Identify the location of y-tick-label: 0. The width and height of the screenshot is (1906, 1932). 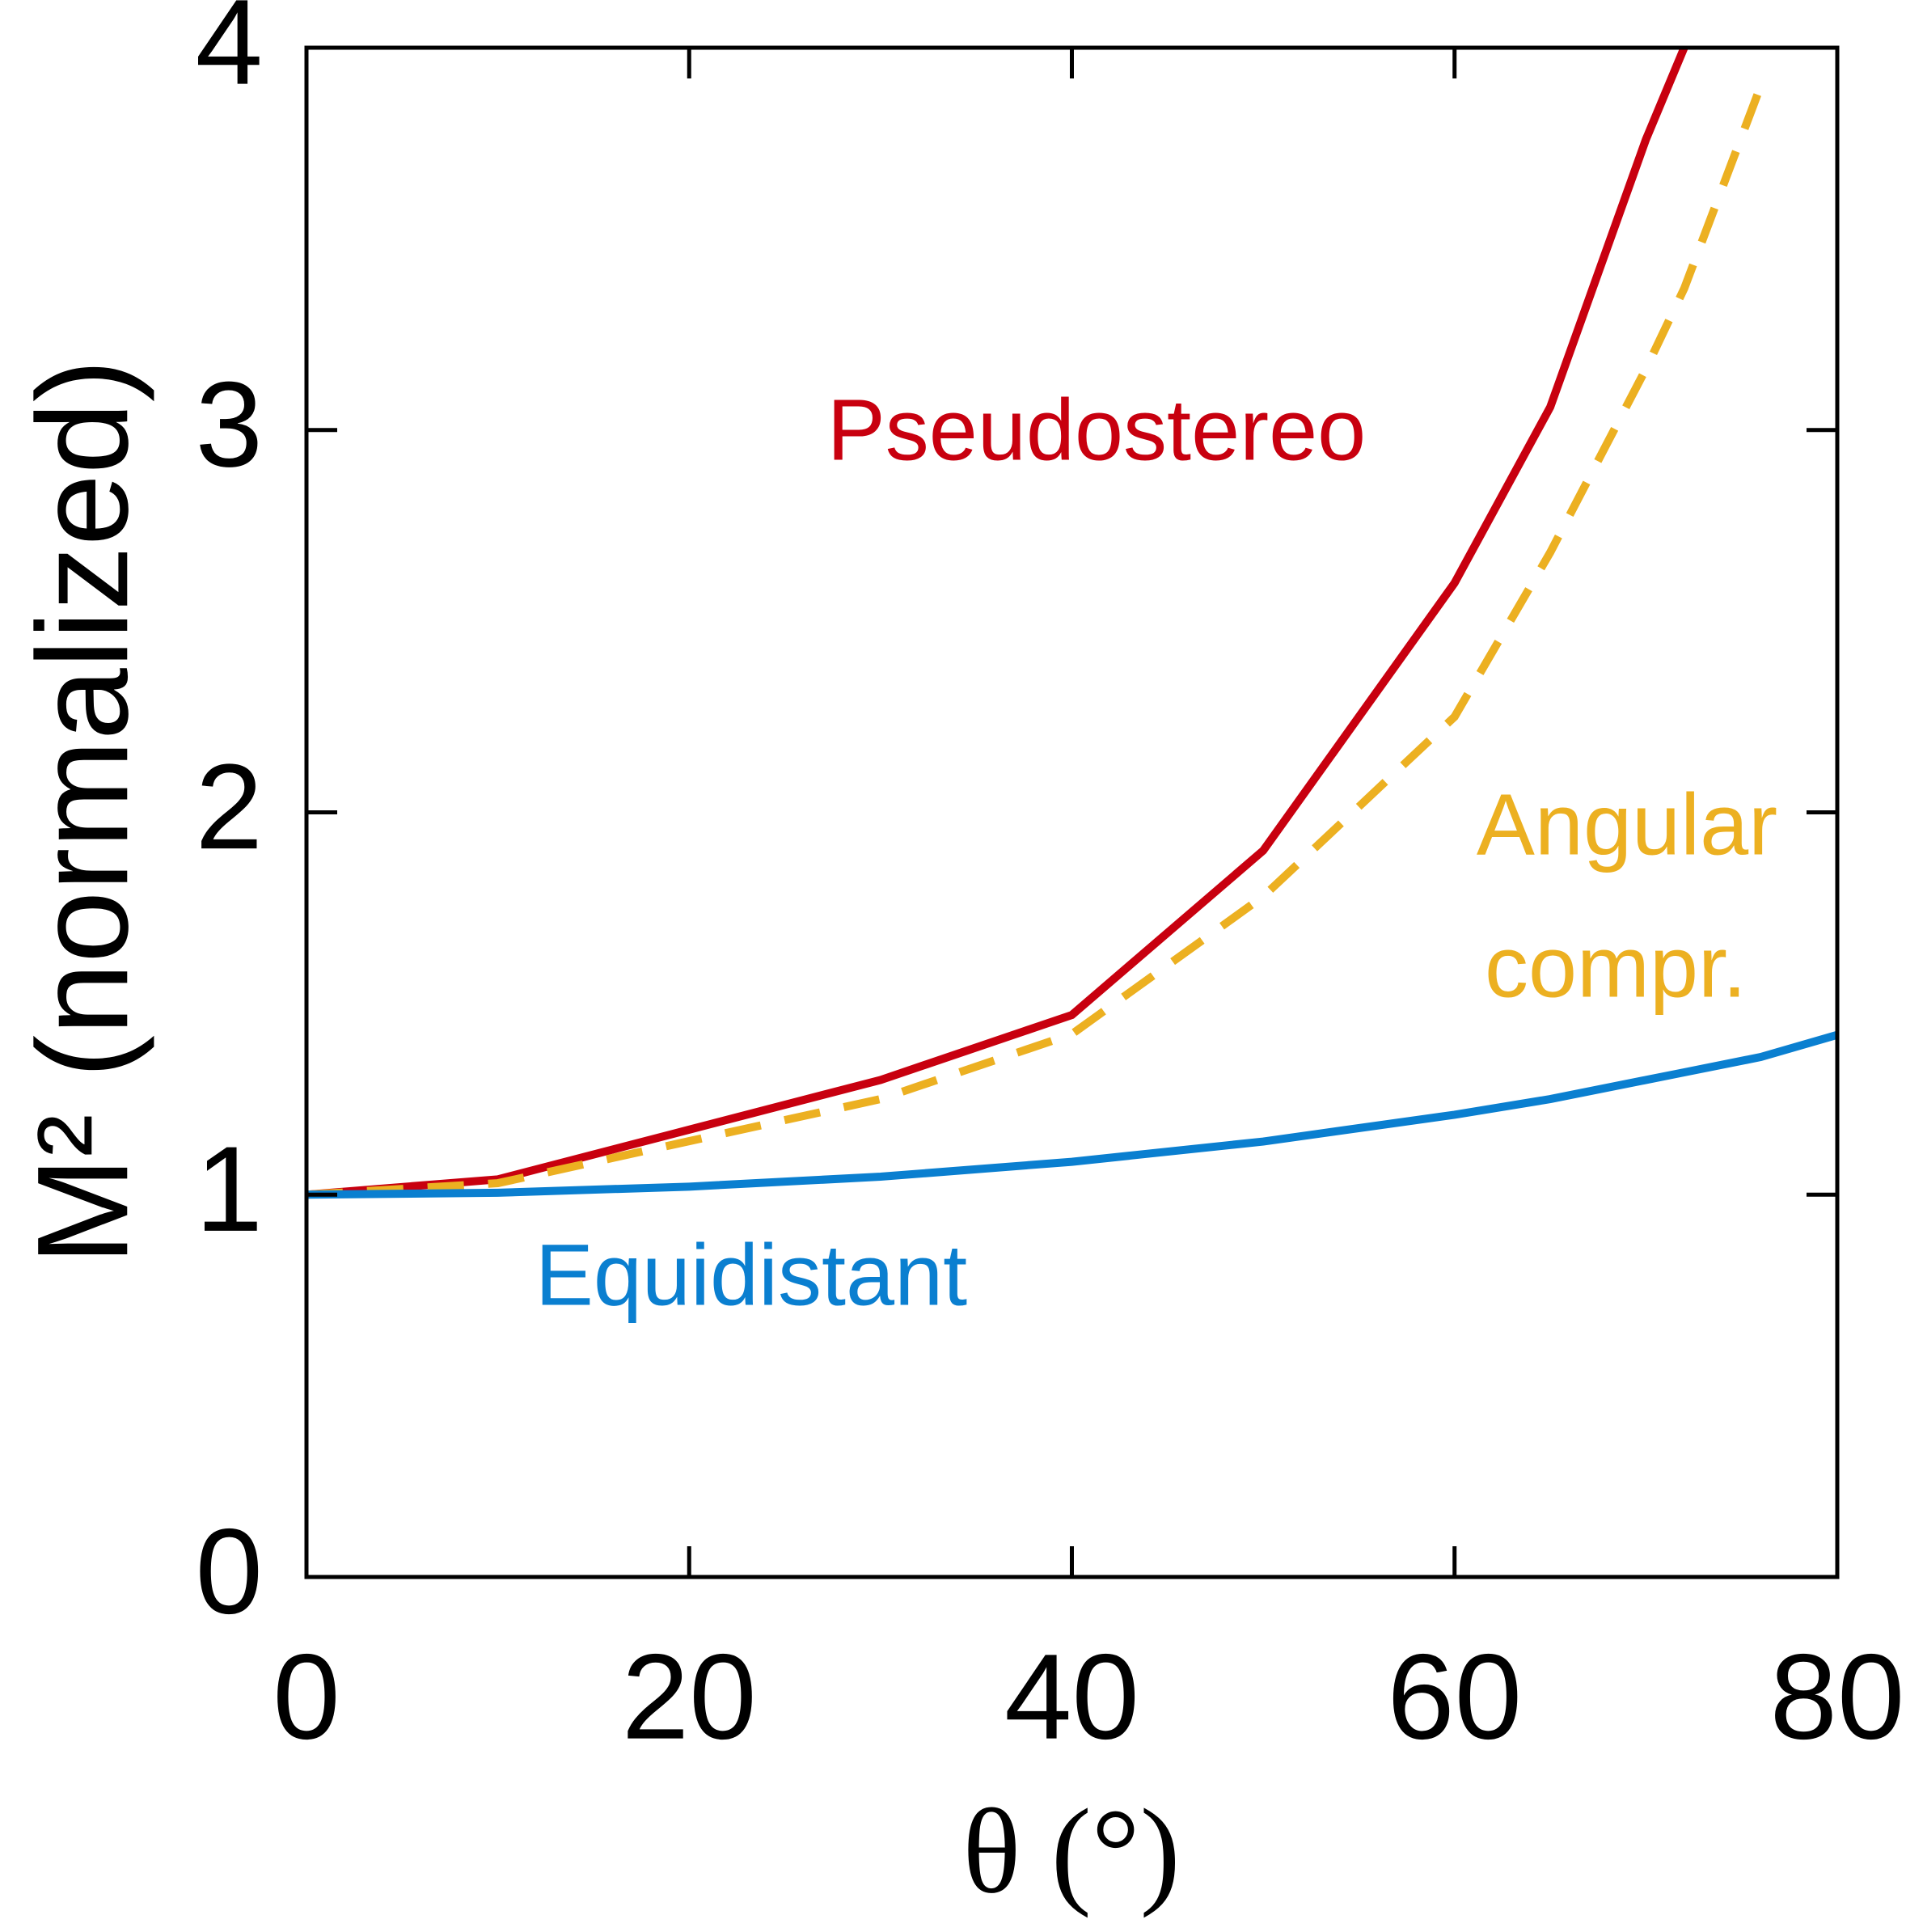
(229, 1571).